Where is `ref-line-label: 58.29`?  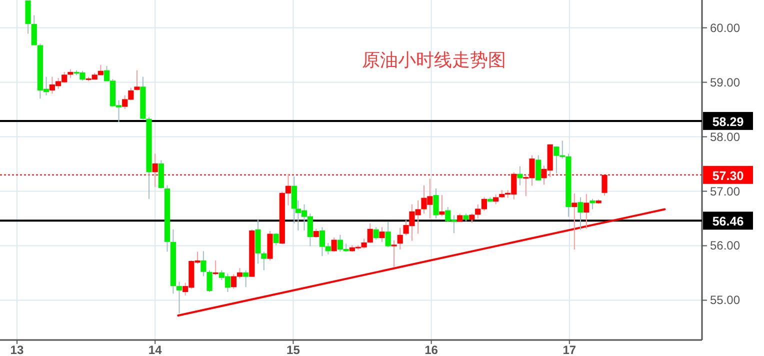 ref-line-label: 58.29 is located at coordinates (728, 121).